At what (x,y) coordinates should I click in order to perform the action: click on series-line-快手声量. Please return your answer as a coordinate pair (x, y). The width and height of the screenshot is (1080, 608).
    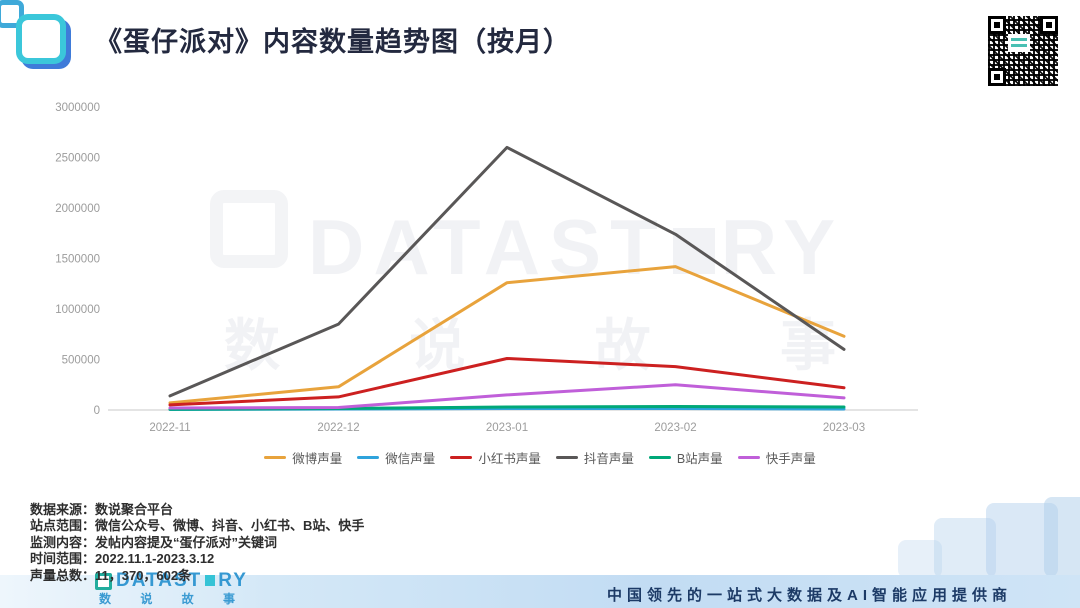
    Looking at the image, I should click on (507, 396).